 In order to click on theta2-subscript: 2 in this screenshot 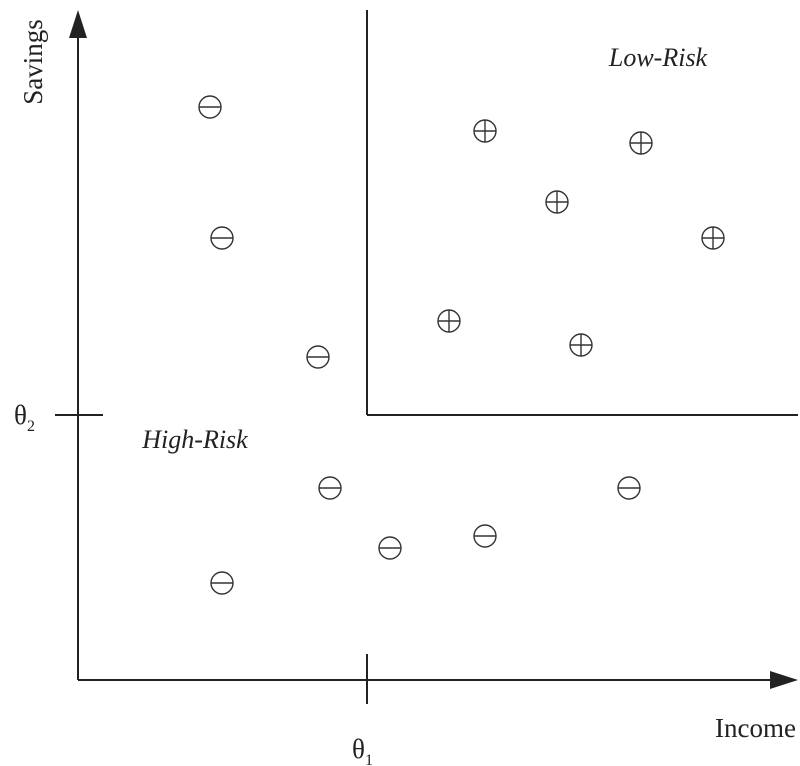, I will do `click(31, 426)`.